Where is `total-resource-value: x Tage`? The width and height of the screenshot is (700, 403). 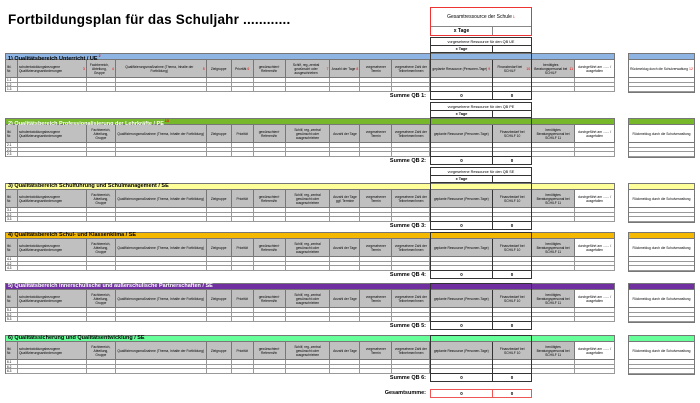 total-resource-value: x Tage is located at coordinates (462, 31).